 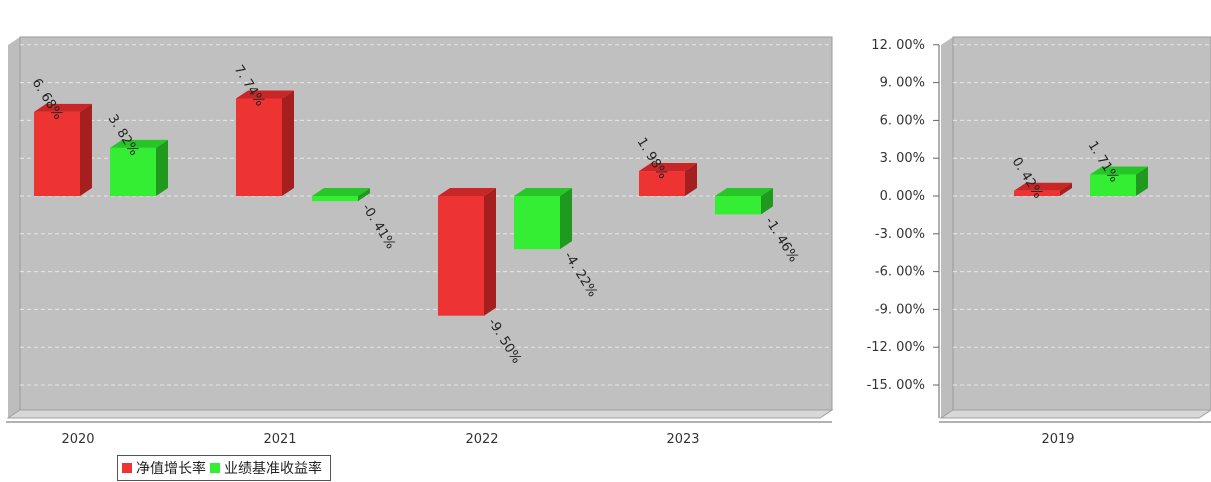 I want to click on x-tick-label: 2020, so click(x=77, y=439).